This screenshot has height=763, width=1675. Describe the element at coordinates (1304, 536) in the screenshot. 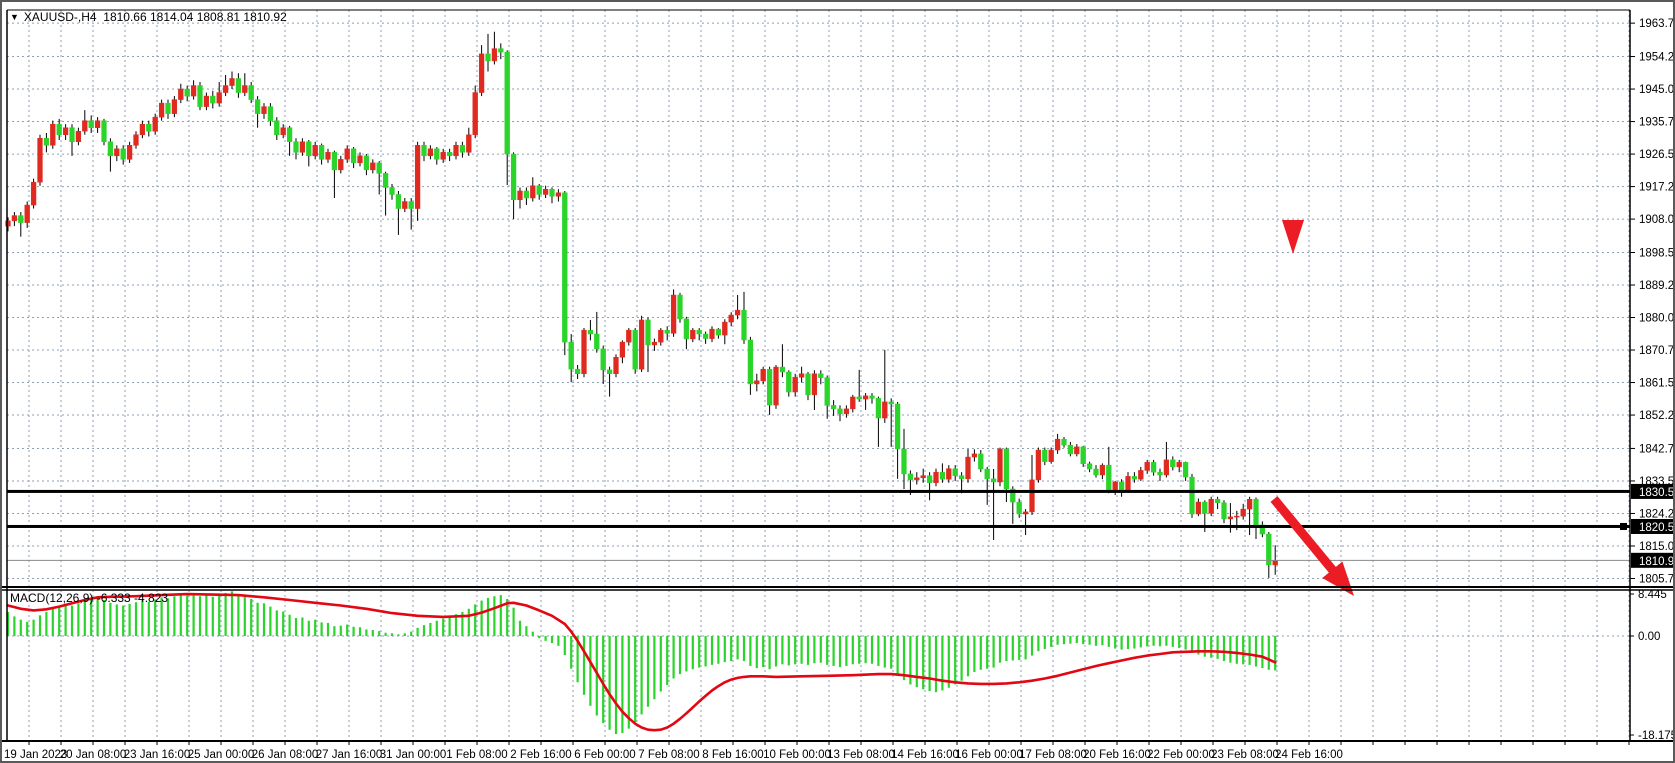

I see `trend-arrow-shaft` at that location.